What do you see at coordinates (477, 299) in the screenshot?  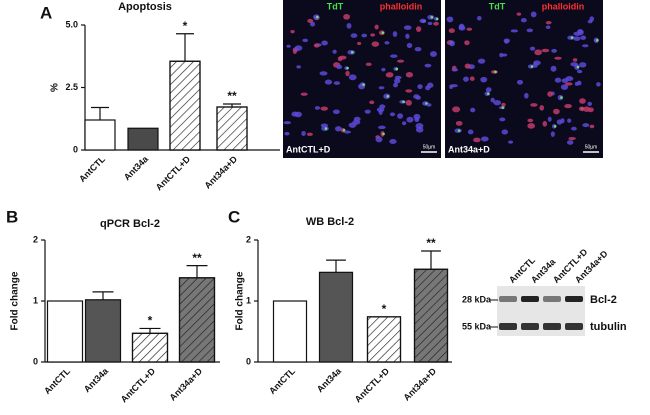 I see `marker-label: 28 kDa` at bounding box center [477, 299].